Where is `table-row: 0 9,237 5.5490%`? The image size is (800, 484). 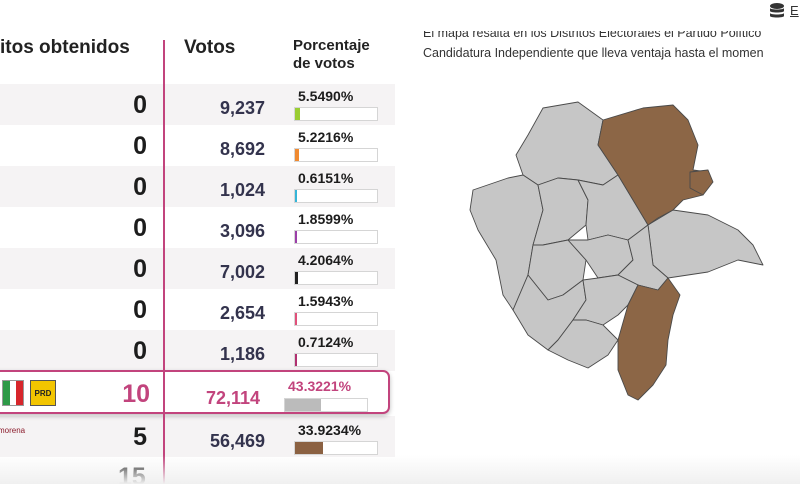 table-row: 0 9,237 5.5490% is located at coordinates (197, 104).